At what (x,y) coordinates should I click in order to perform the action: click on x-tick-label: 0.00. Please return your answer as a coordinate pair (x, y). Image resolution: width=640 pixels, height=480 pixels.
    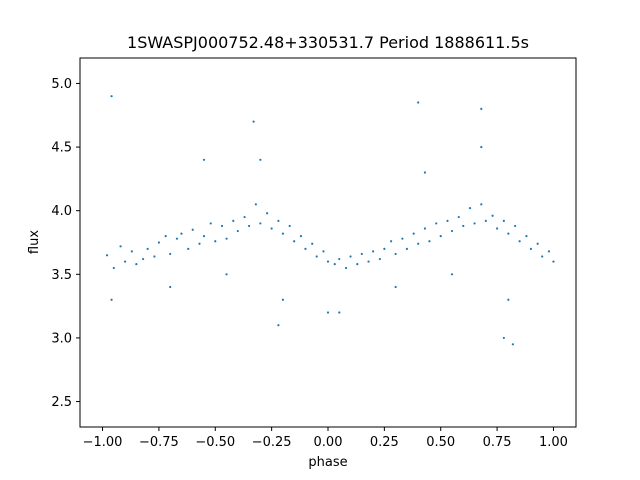
    Looking at the image, I should click on (328, 442).